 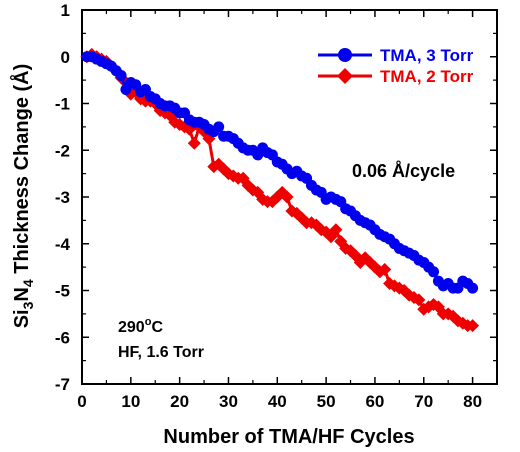 I want to click on x-axis-title: Number of TMA/HF Cycles, so click(x=288, y=437).